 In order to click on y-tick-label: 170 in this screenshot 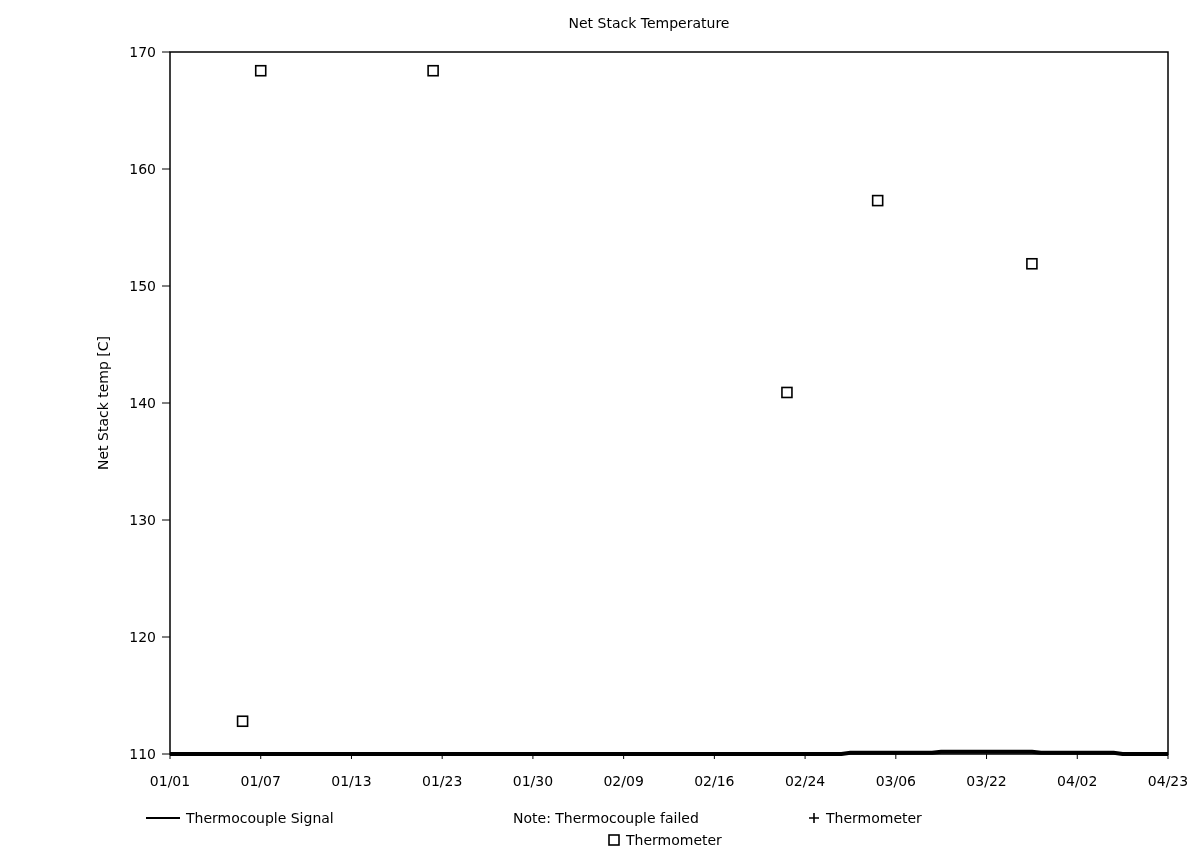, I will do `click(142, 51)`.